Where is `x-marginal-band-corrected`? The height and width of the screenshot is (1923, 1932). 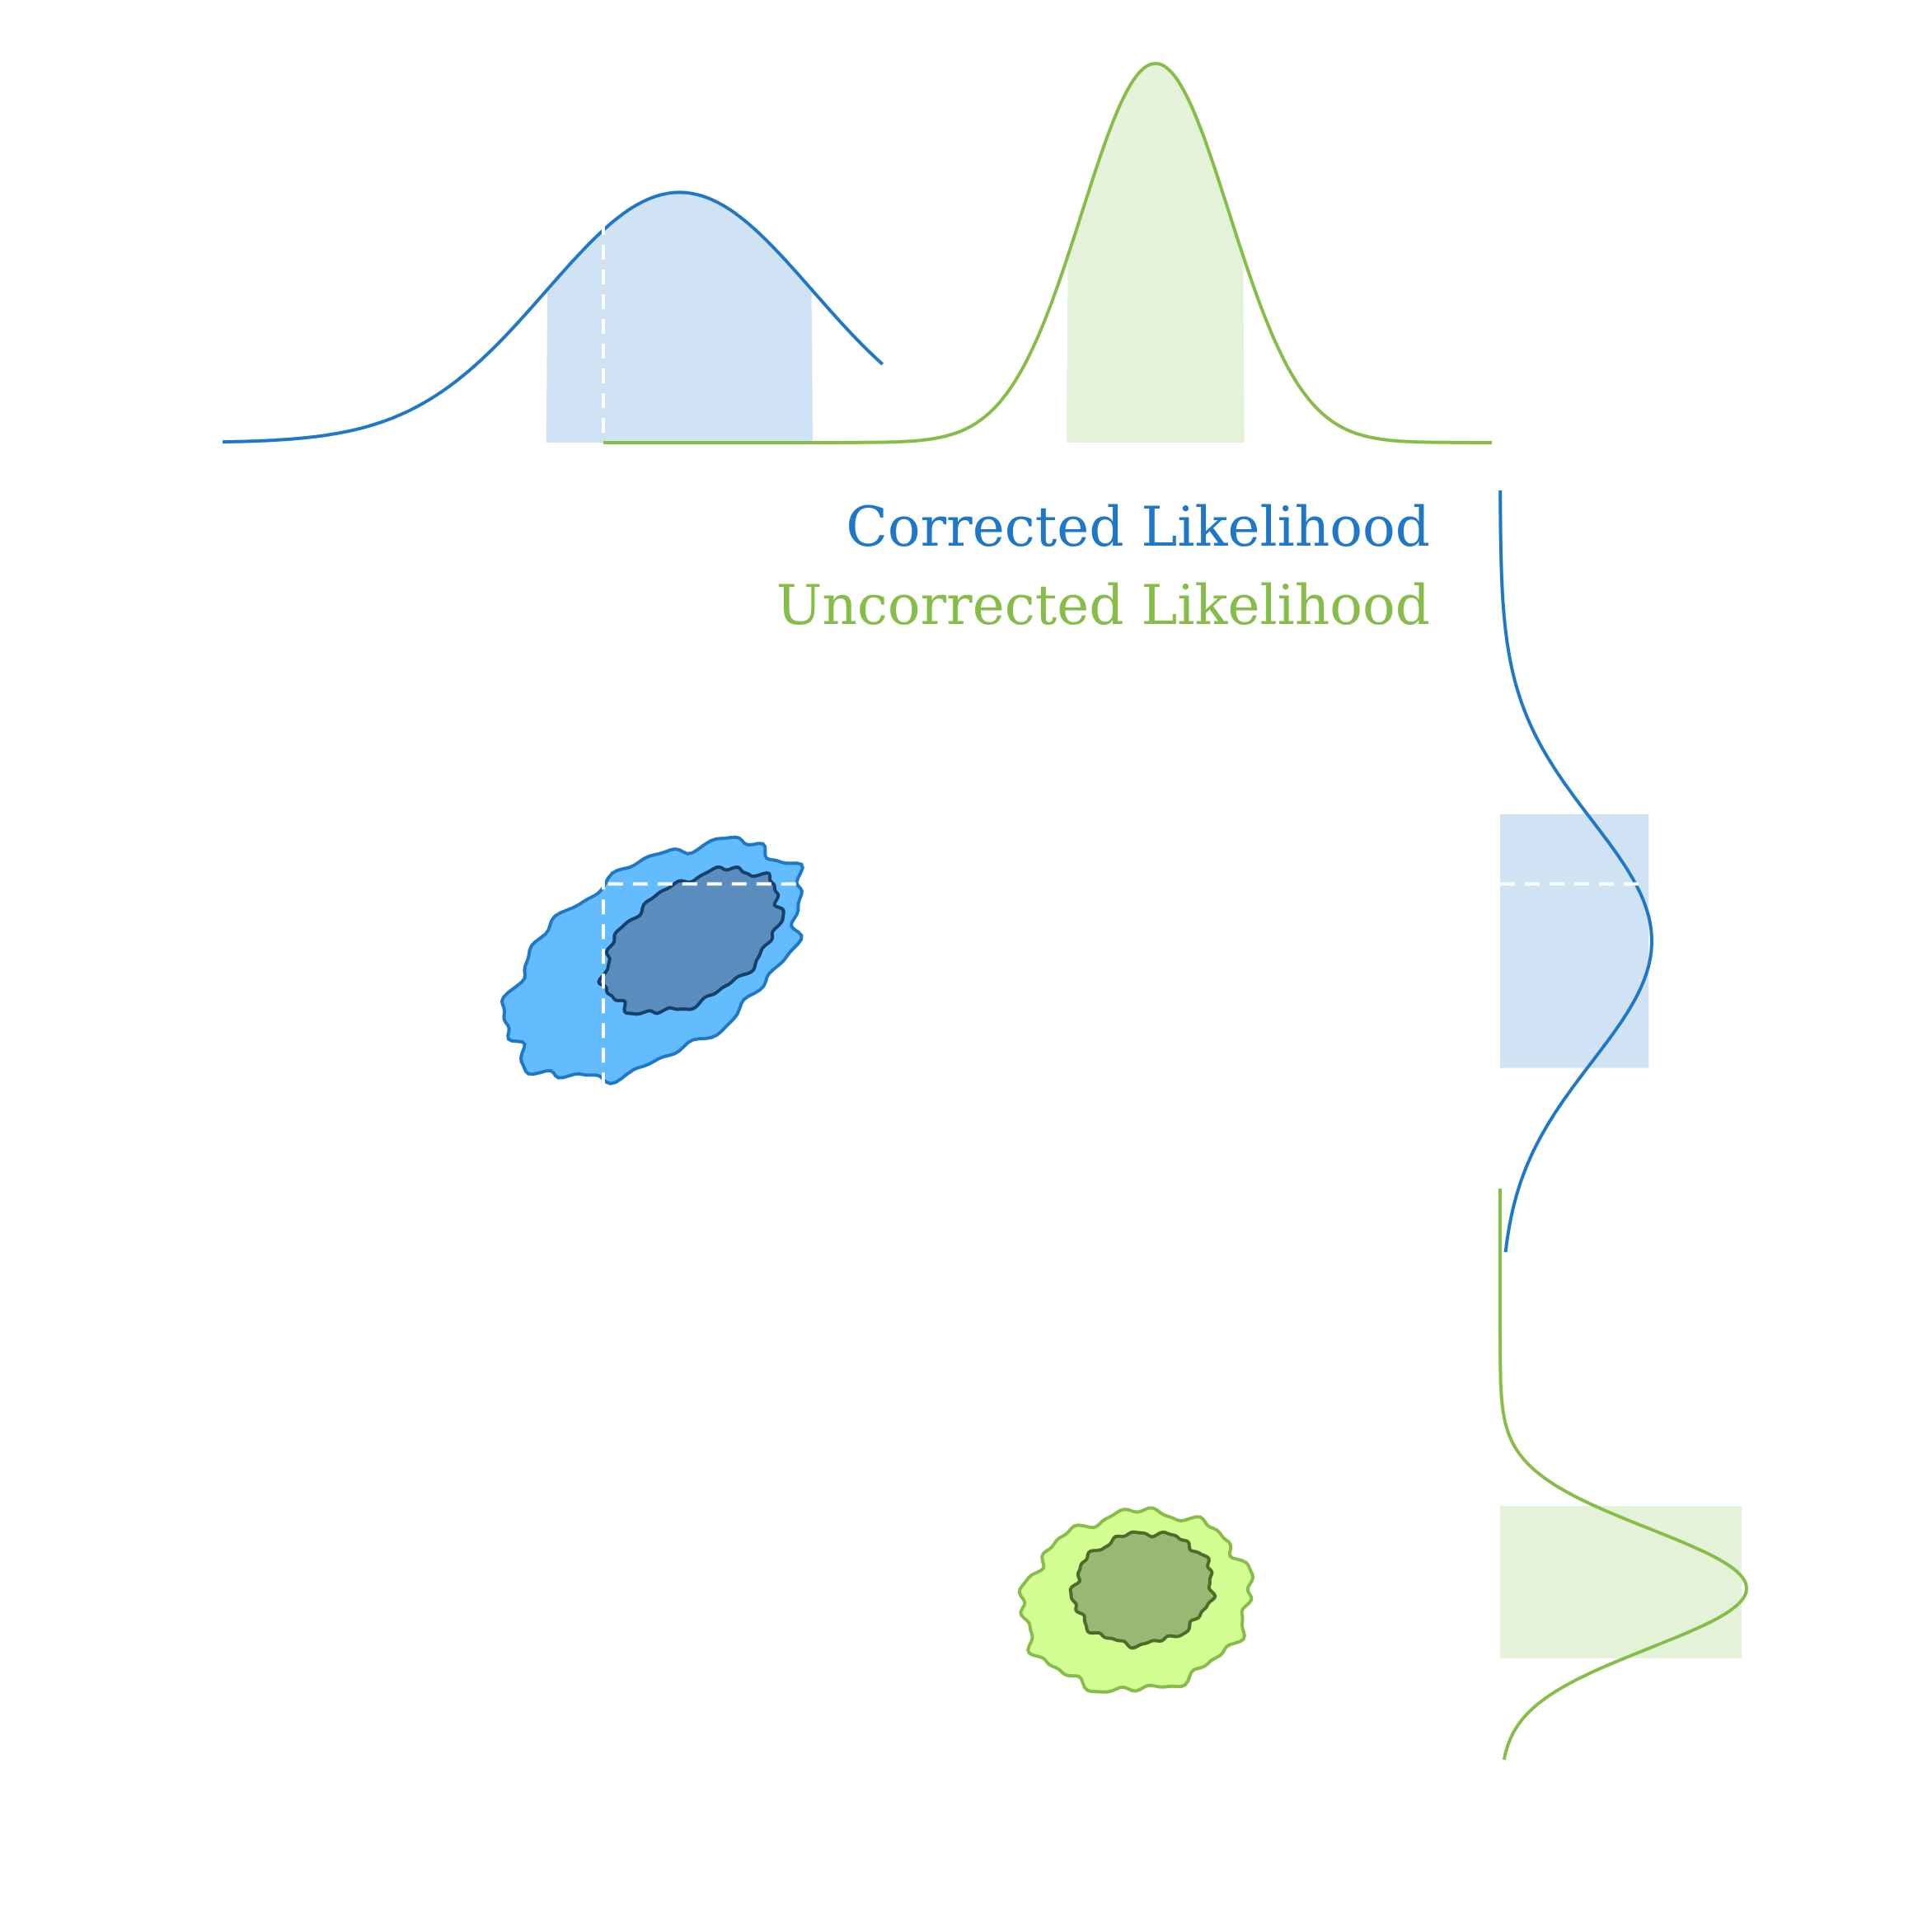
x-marginal-band-corrected is located at coordinates (680, 317).